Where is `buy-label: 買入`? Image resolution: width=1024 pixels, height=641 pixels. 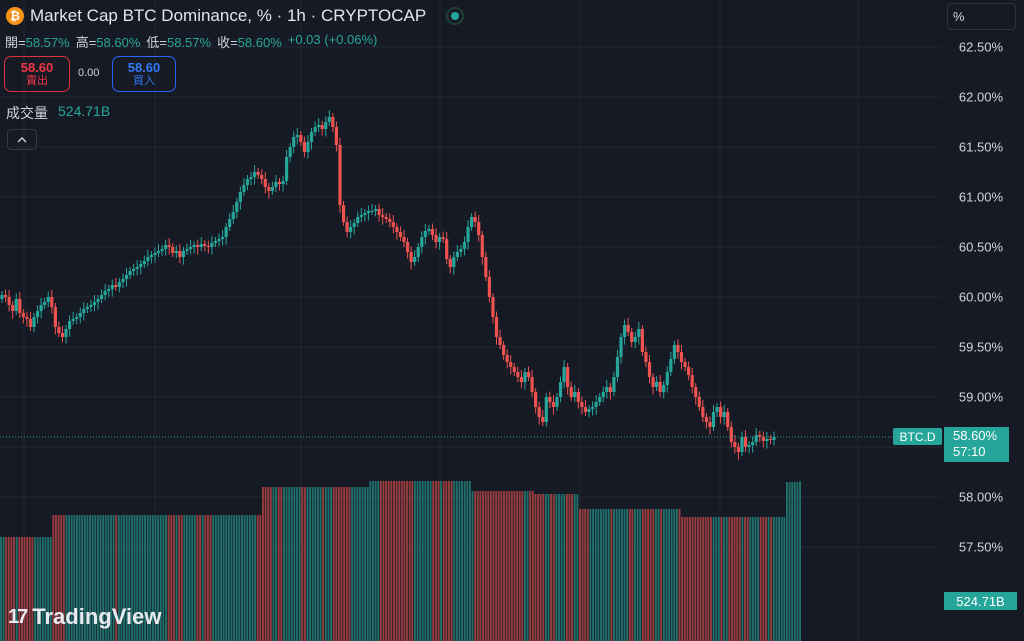 buy-label: 買入 is located at coordinates (144, 81).